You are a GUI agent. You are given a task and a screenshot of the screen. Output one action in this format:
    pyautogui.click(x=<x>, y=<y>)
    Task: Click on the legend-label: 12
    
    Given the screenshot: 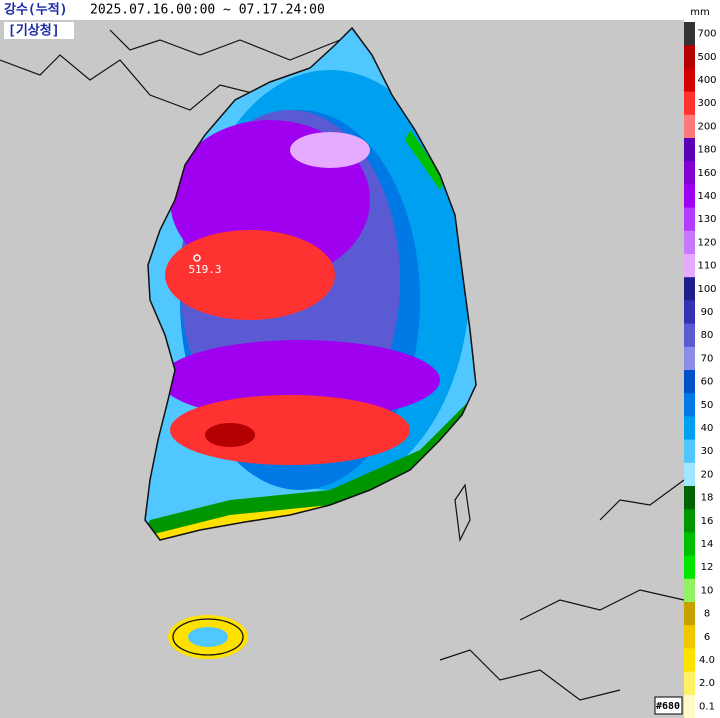 What is the action you would take?
    pyautogui.click(x=707, y=567)
    